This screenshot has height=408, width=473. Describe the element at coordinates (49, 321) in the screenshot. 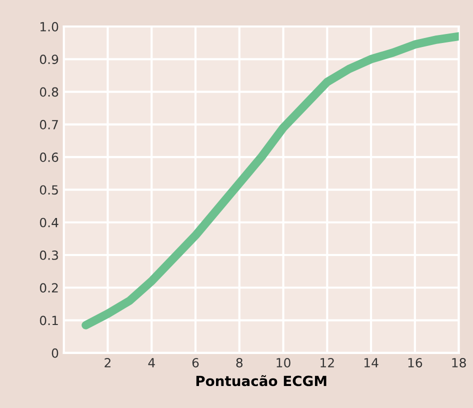

I see `y-tick-label: 0.1` at that location.